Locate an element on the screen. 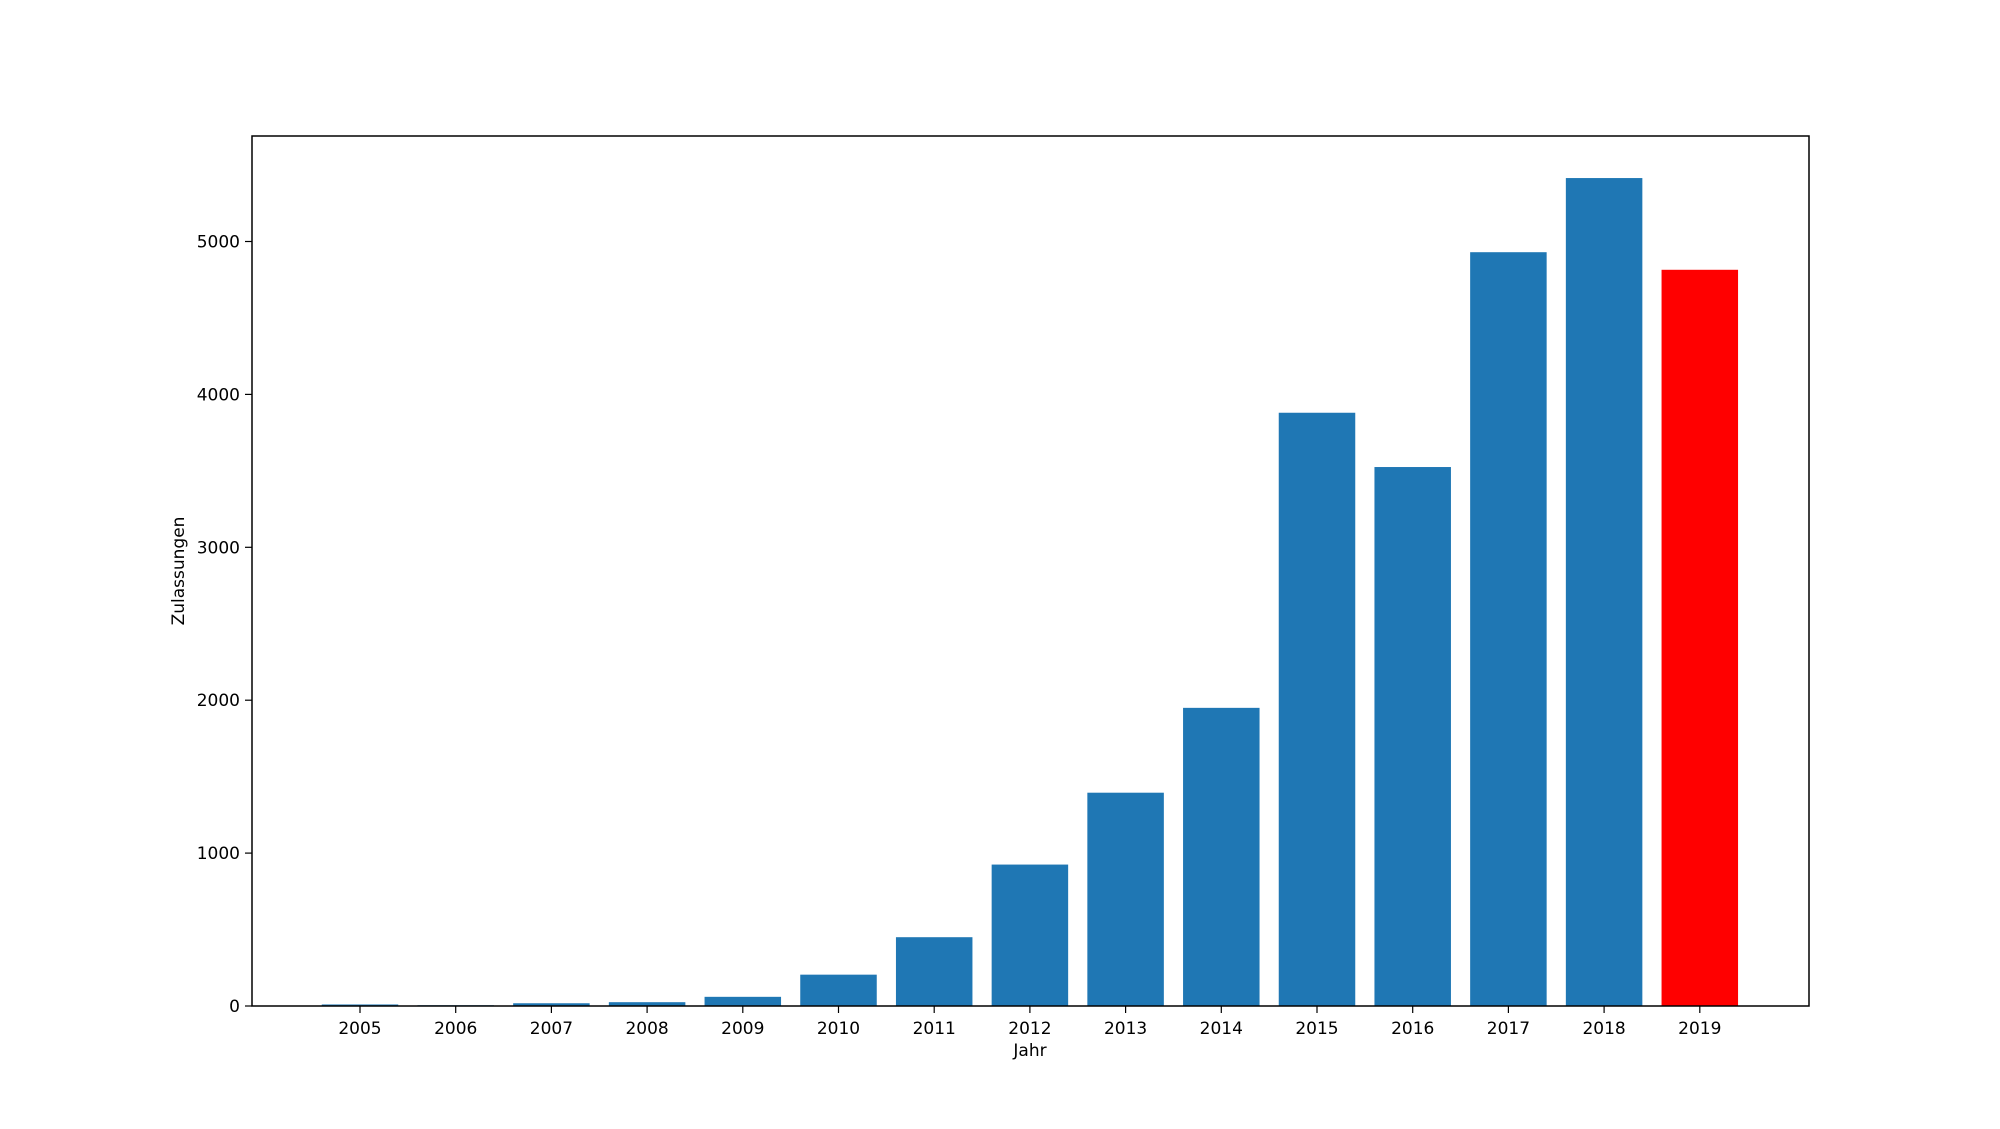 The width and height of the screenshot is (2000, 1129). bar-2009 is located at coordinates (743, 1001).